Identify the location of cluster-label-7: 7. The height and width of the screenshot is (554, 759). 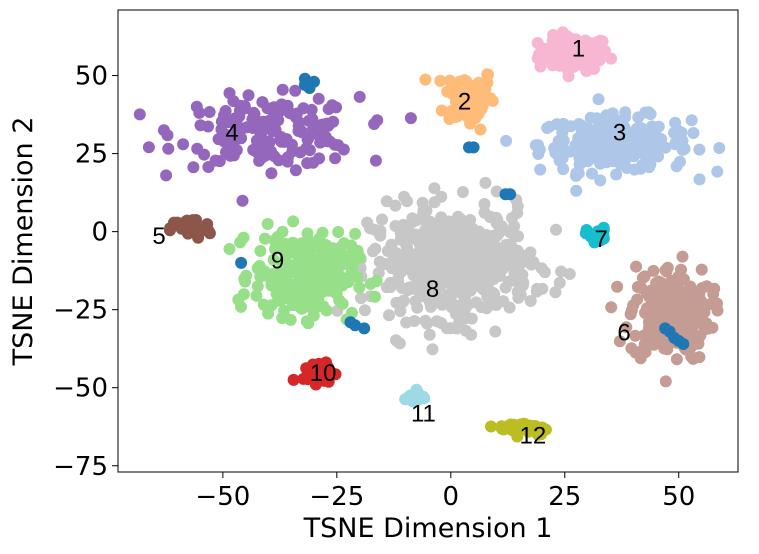
(601, 239).